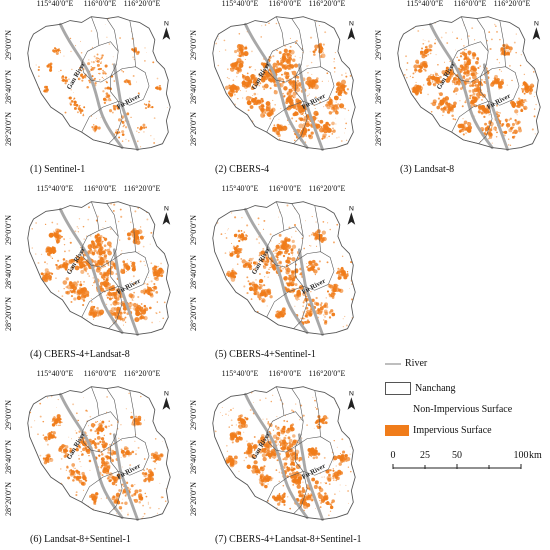 Image resolution: width=550 pixels, height=550 pixels. I want to click on scale-tick-25: 25, so click(425, 455).